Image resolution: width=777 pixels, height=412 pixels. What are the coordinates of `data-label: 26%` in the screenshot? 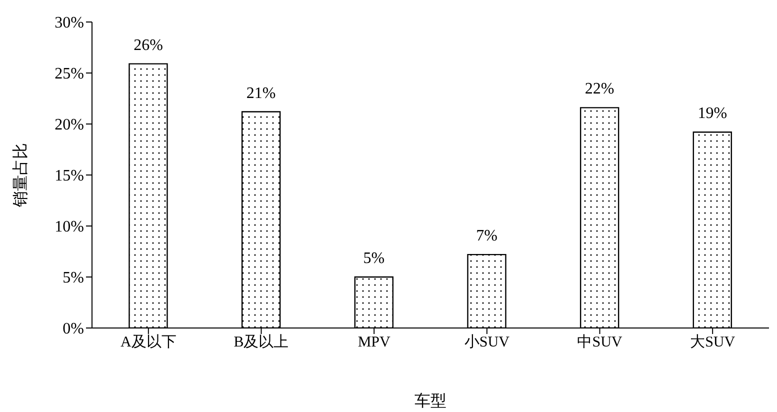 It's located at (148, 45).